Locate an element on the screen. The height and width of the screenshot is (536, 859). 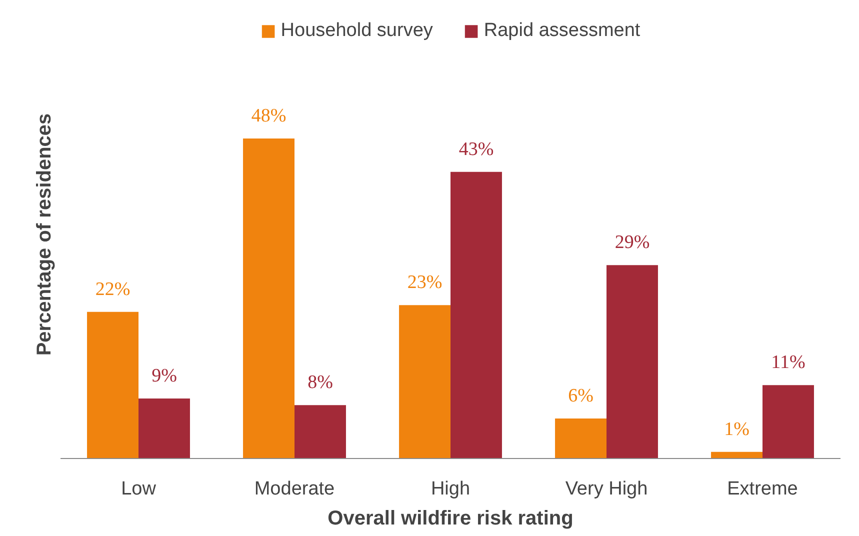
data-label: 22% is located at coordinates (112, 289).